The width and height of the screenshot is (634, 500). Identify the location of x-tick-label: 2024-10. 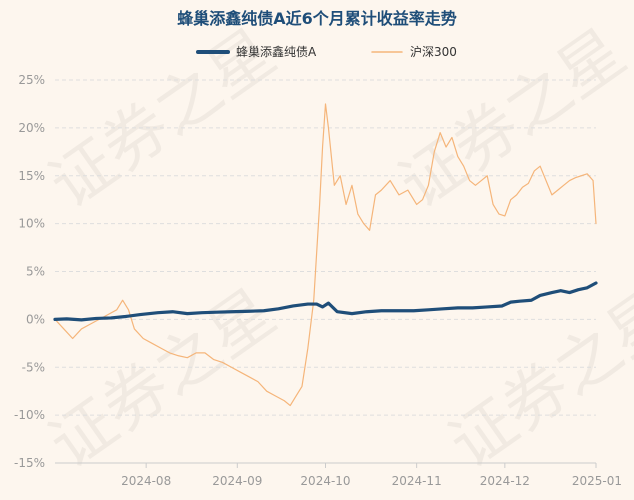
(325, 481).